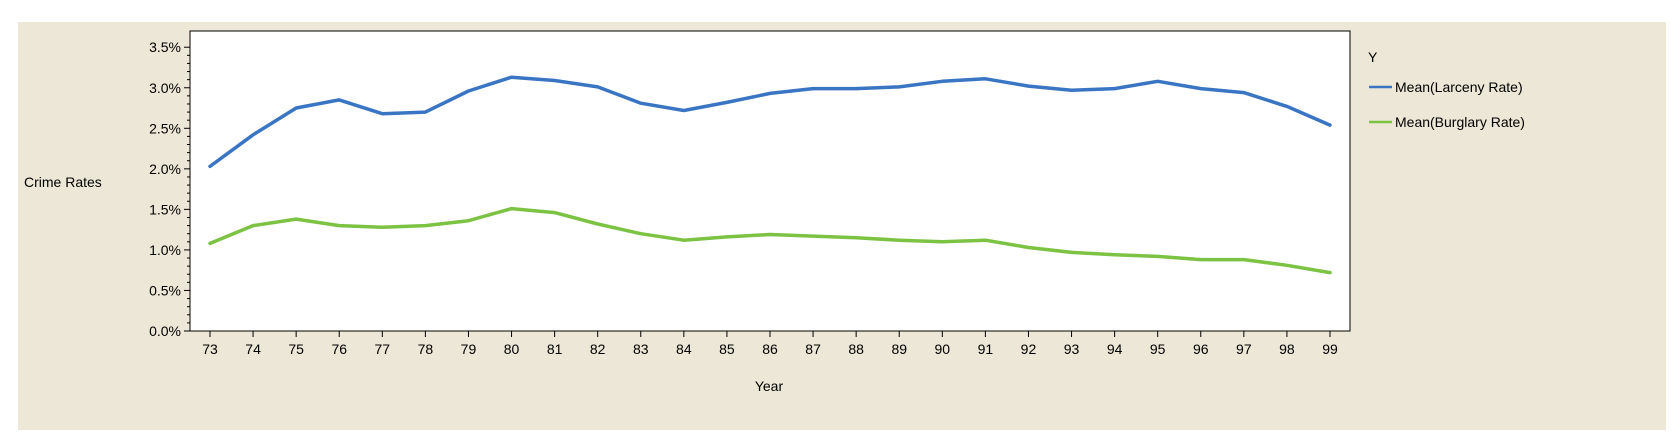 The width and height of the screenshot is (1680, 448). Describe the element at coordinates (339, 349) in the screenshot. I see `x-tick-label: 76` at that location.